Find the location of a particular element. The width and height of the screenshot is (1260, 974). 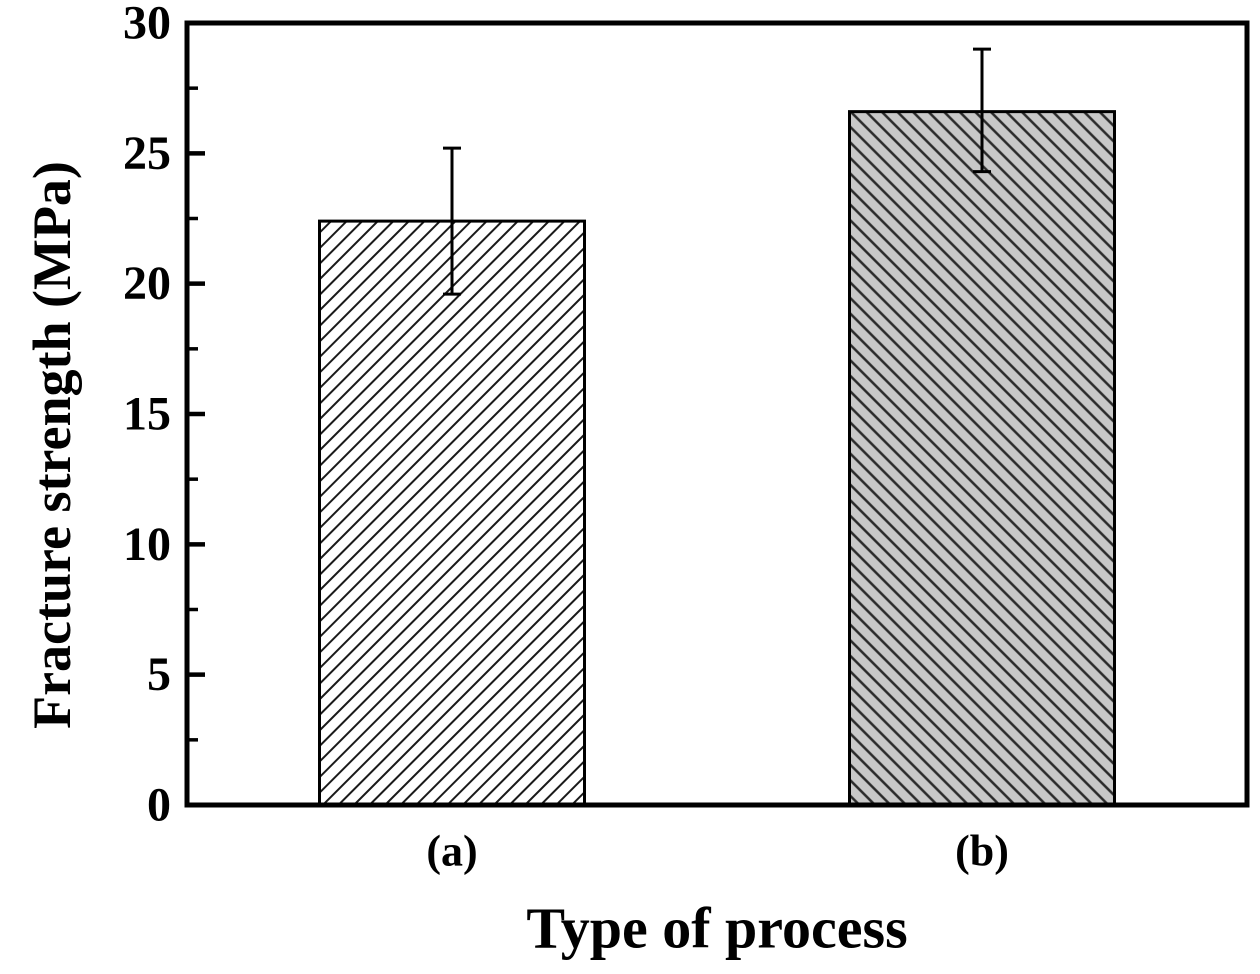

error-bar-a is located at coordinates (452, 221).